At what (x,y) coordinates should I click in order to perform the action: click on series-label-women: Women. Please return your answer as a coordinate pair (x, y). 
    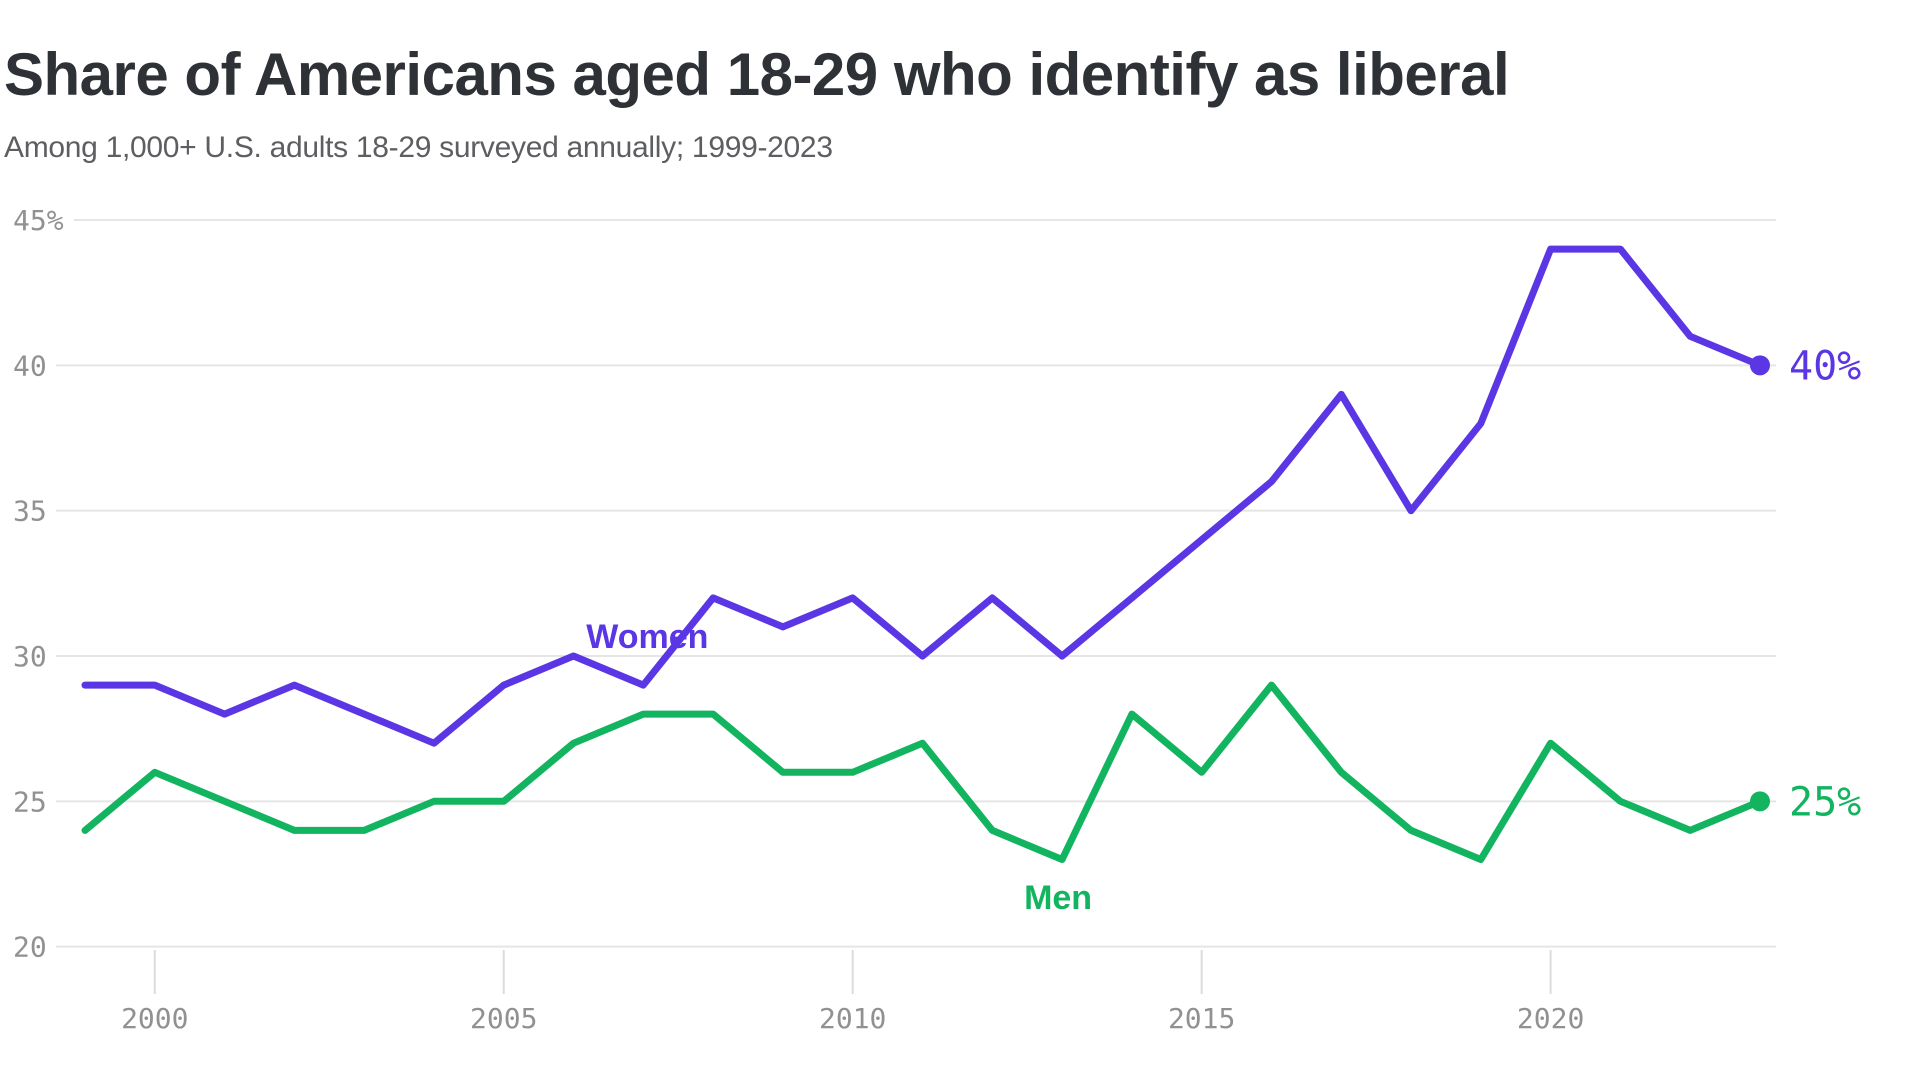
    Looking at the image, I should click on (647, 637).